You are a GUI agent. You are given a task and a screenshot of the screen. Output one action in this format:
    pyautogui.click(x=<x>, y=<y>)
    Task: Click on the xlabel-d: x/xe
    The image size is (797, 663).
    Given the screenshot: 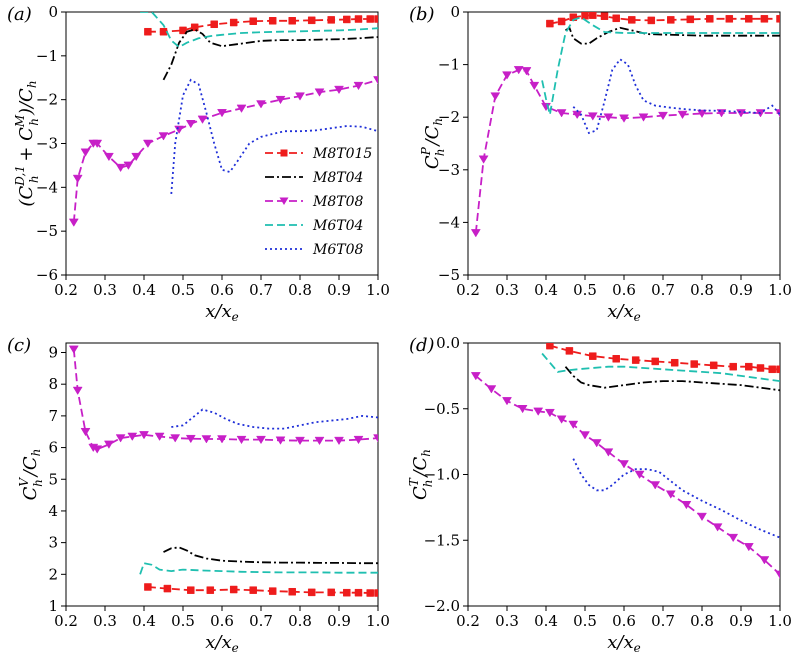 What is the action you would take?
    pyautogui.click(x=623, y=643)
    